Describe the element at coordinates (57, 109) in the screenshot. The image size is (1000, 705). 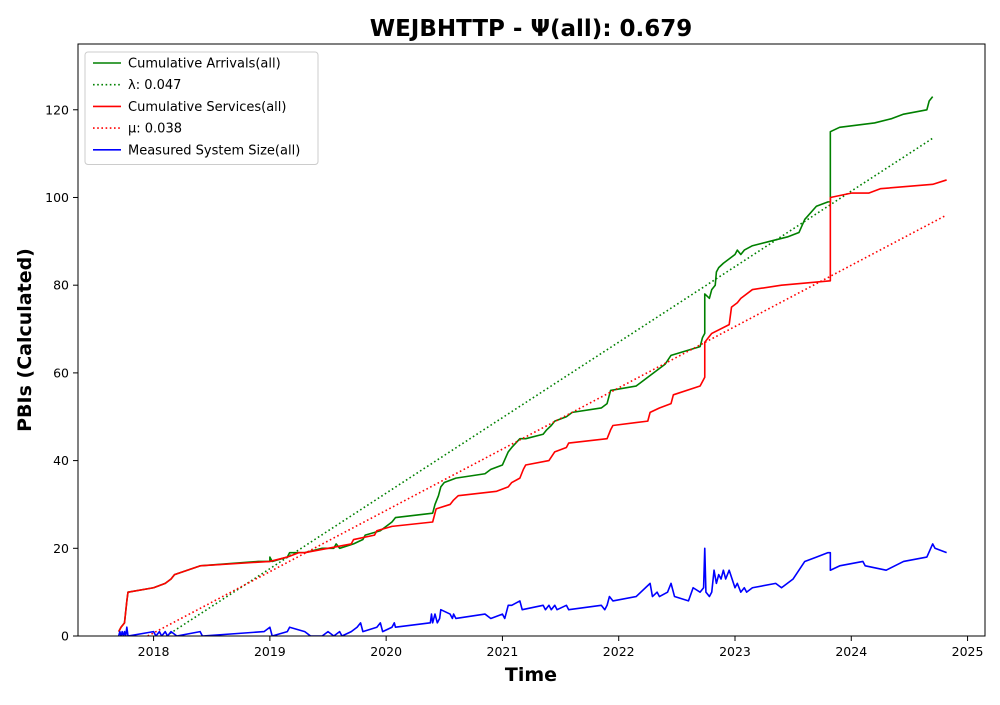
I see `y-tick-label: 120` at that location.